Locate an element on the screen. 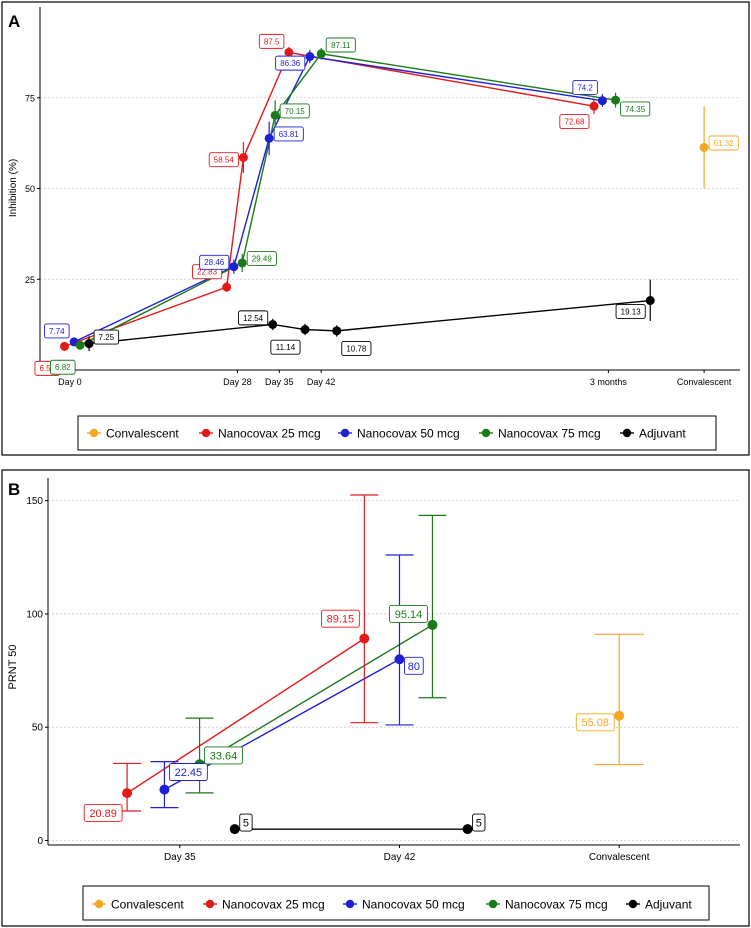 The height and width of the screenshot is (928, 751). panel-b-legend-item-adjuvant: Adjuvant is located at coordinates (659, 905).